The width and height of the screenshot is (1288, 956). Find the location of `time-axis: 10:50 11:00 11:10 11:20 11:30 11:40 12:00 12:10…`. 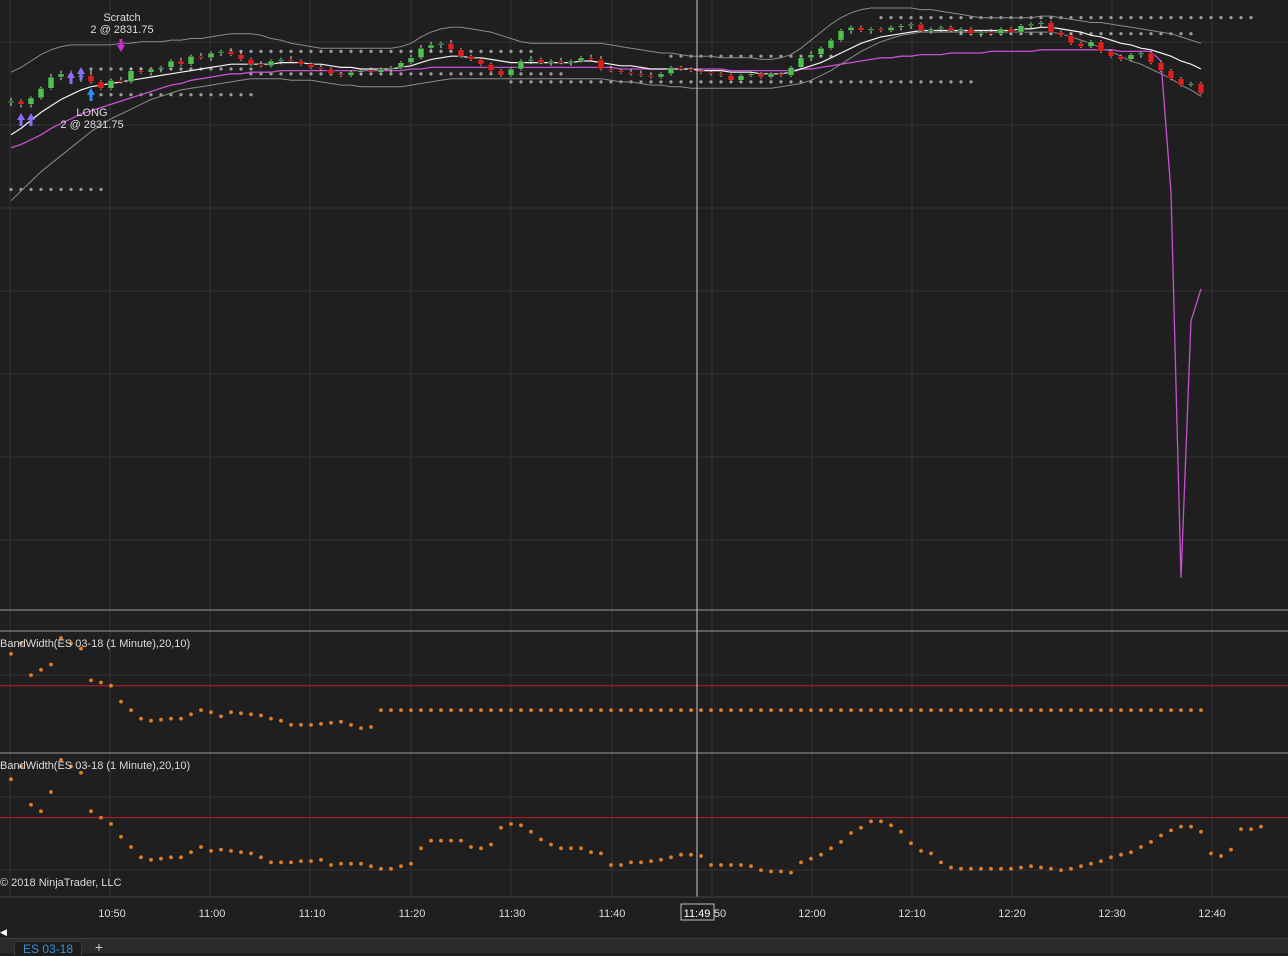

time-axis: 10:50 11:00 11:10 11:20 11:30 11:40 12:00 12:10… is located at coordinates (644, 911).